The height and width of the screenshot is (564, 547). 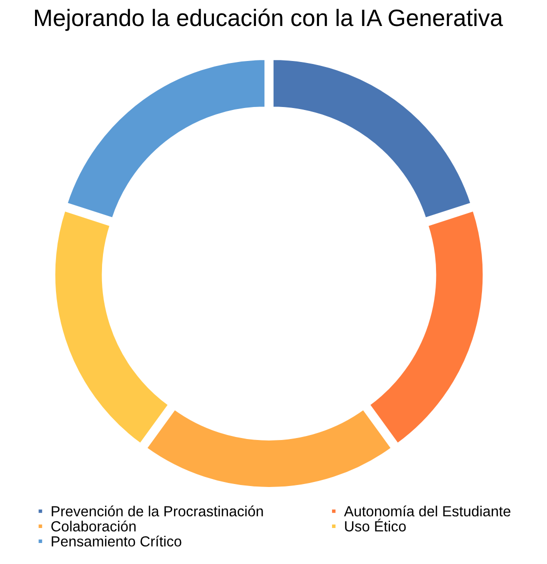 I want to click on legend-label: Pensamiento Crítico, so click(x=117, y=541).